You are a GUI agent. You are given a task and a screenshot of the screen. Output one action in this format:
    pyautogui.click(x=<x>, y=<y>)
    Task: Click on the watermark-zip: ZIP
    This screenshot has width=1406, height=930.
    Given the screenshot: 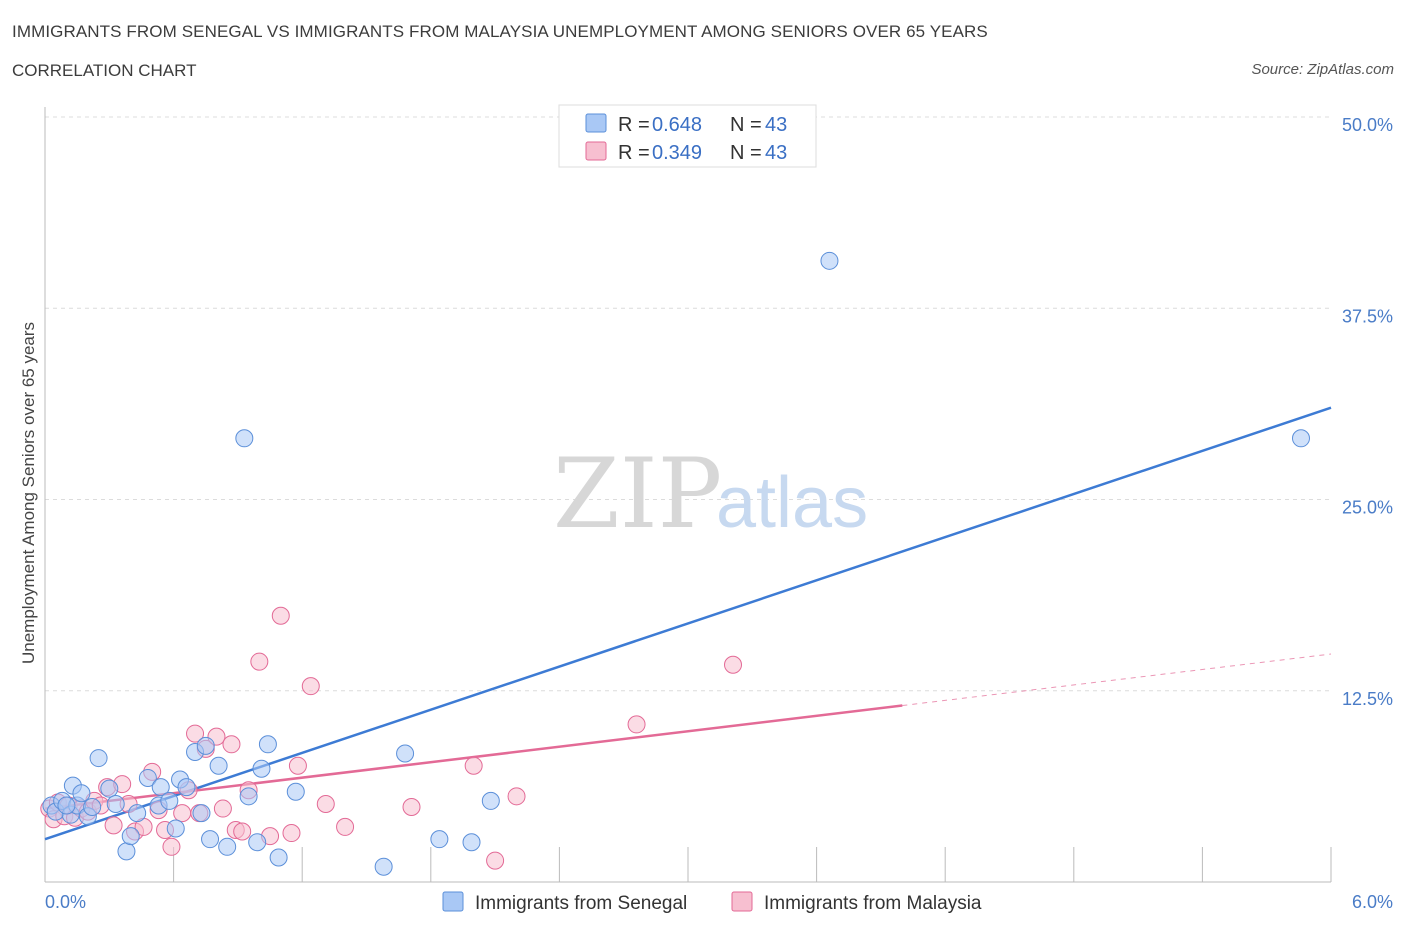 What is the action you would take?
    pyautogui.click(x=637, y=494)
    